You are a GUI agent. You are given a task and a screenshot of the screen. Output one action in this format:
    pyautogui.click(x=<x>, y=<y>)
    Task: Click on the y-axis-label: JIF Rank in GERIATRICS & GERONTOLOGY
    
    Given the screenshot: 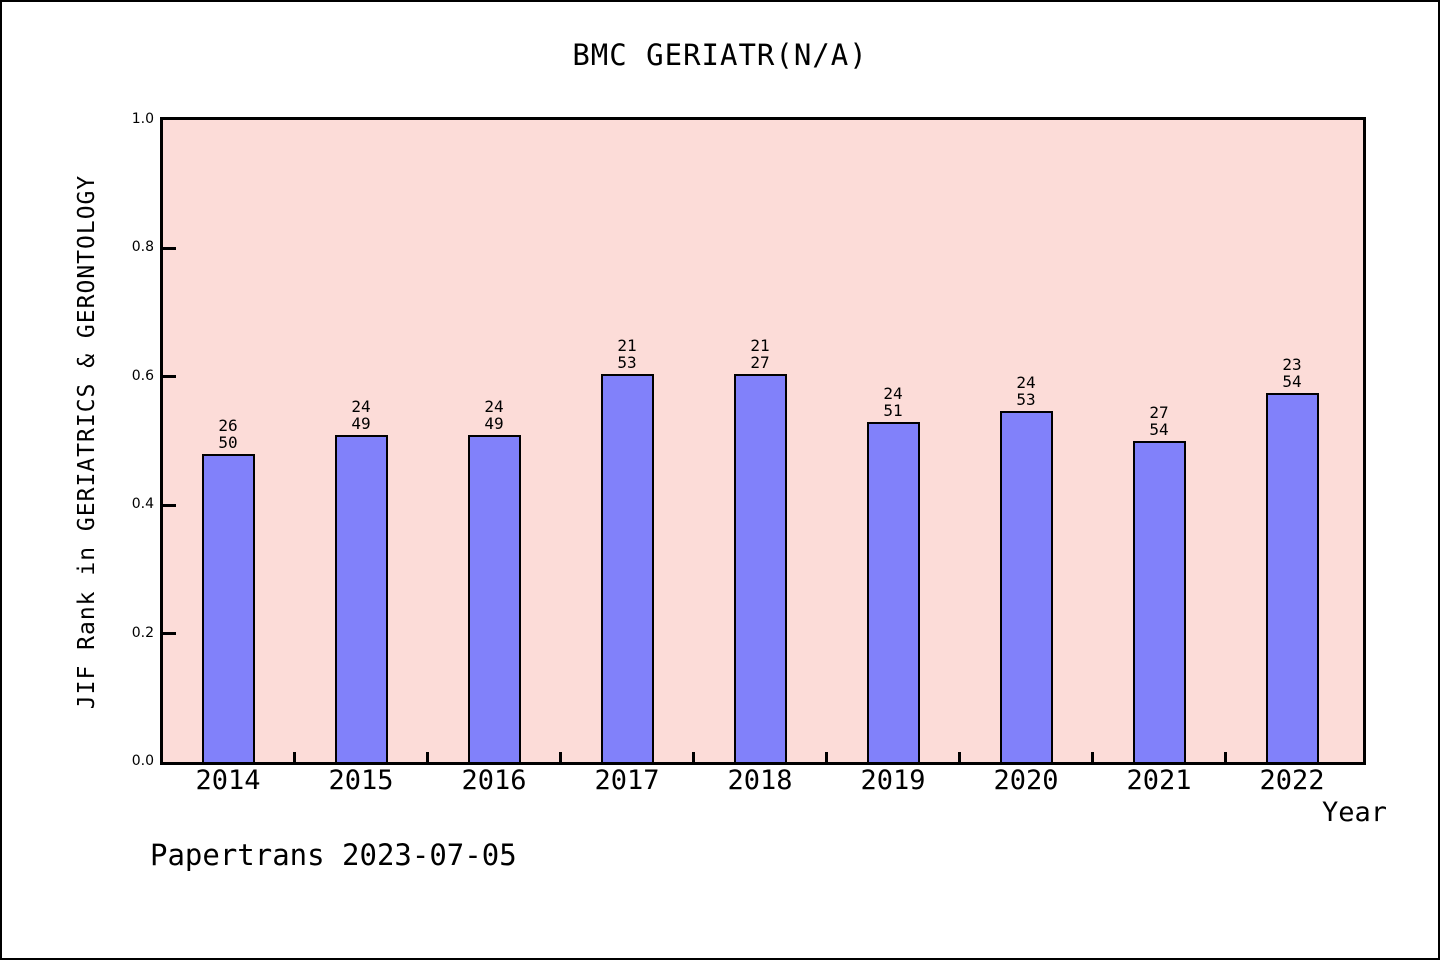 What is the action you would take?
    pyautogui.click(x=87, y=442)
    